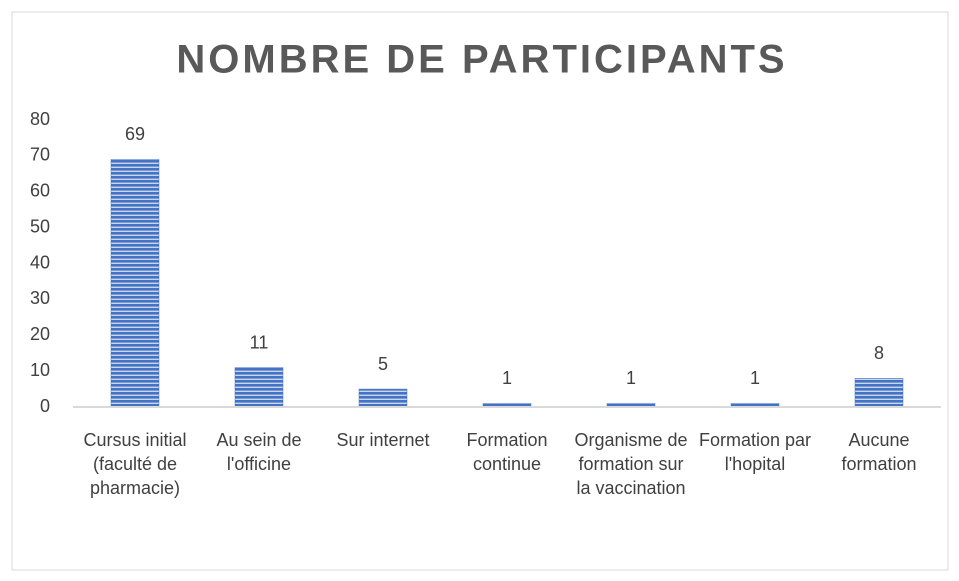 The image size is (959, 581). What do you see at coordinates (259, 452) in the screenshot?
I see `x-tick-label: Au sein de l'officine` at bounding box center [259, 452].